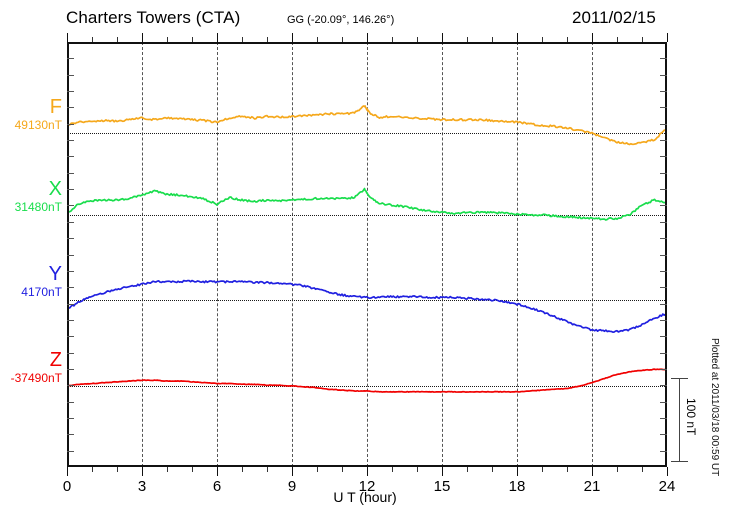 The height and width of the screenshot is (520, 730). Describe the element at coordinates (55, 274) in the screenshot. I see `component-symbol-Y: Y` at that location.